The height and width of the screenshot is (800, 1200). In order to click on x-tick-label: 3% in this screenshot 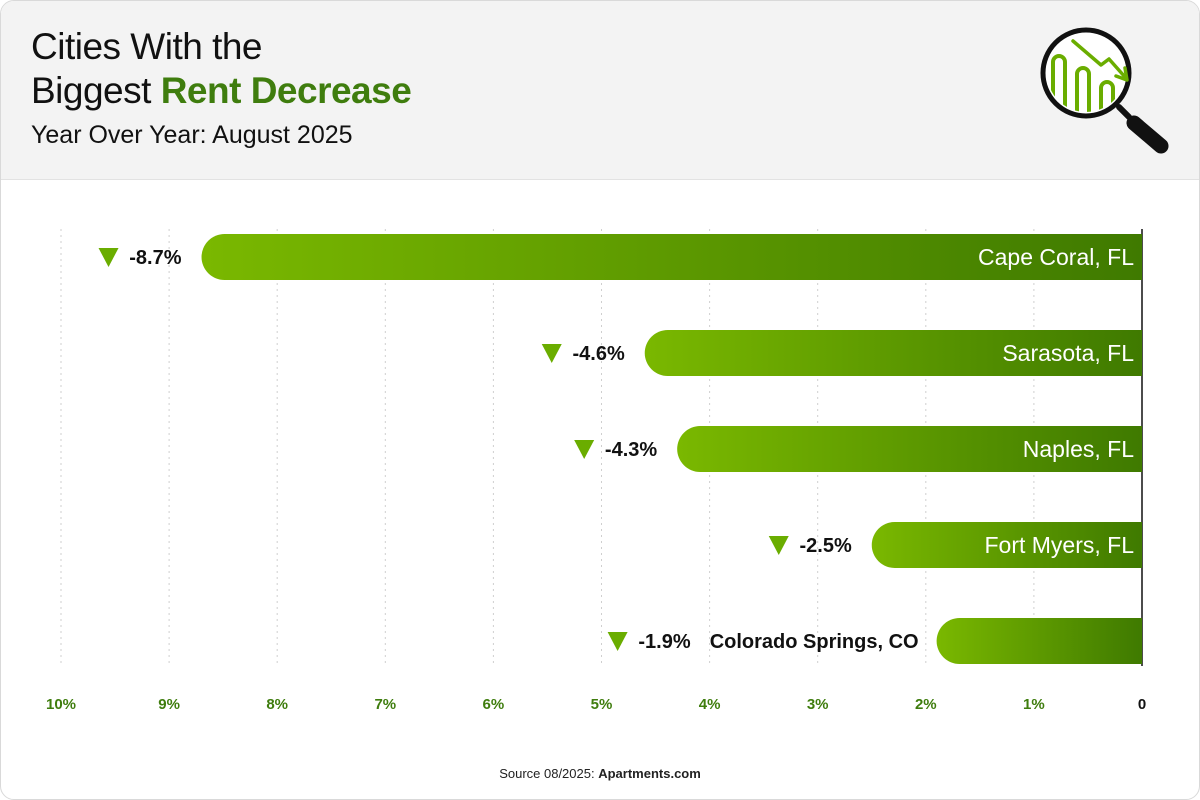, I will do `click(818, 704)`.